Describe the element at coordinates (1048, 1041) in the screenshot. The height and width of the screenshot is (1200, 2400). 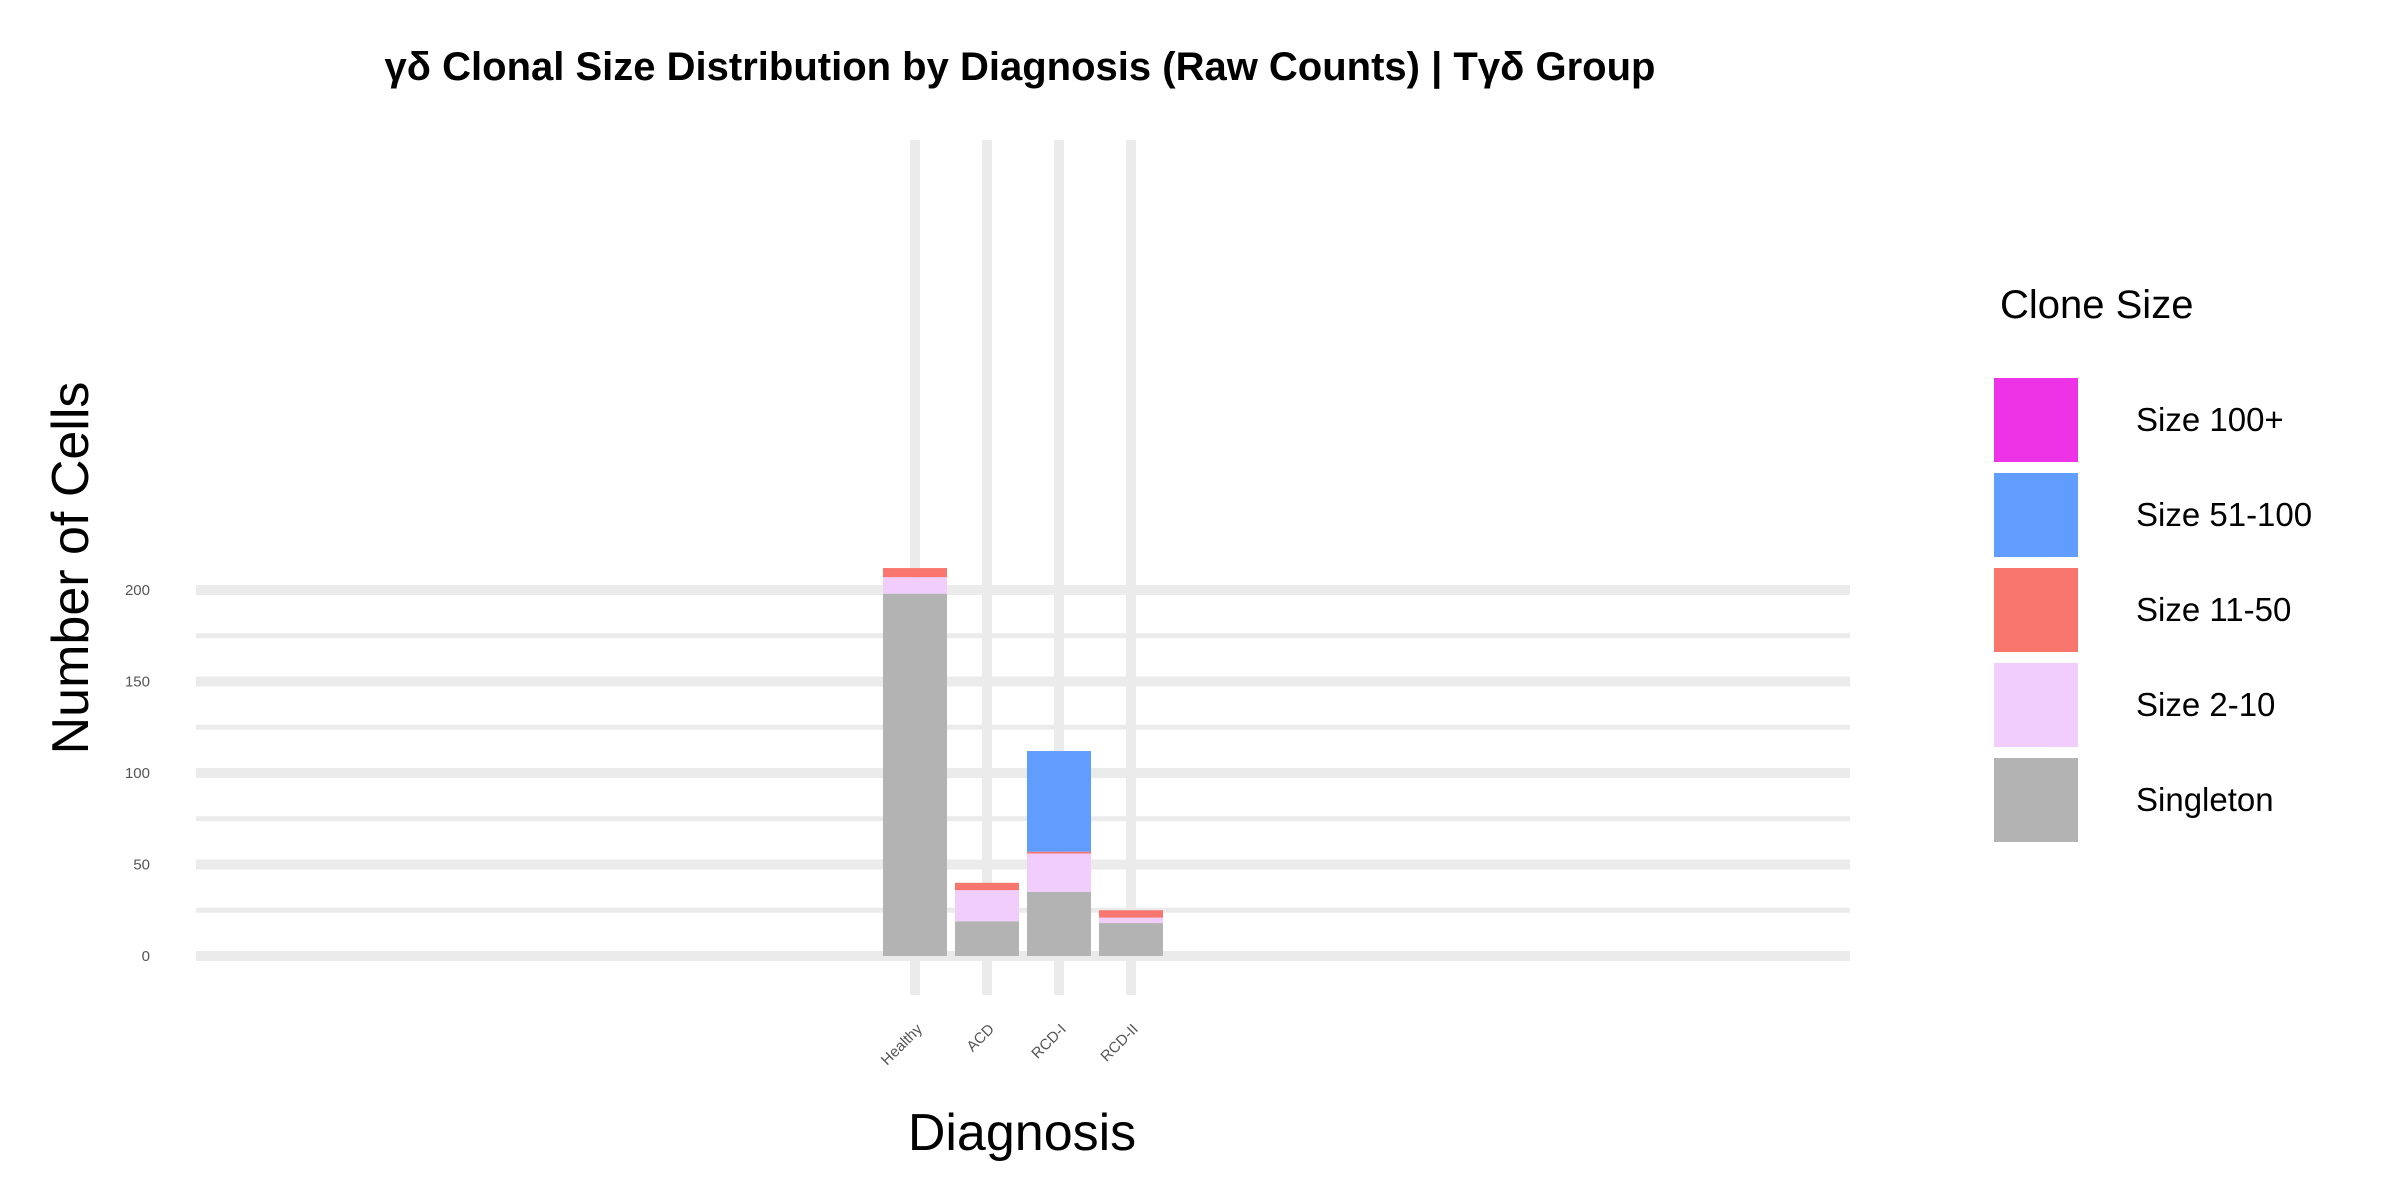
I see `x-tick-label: RCD-I` at that location.